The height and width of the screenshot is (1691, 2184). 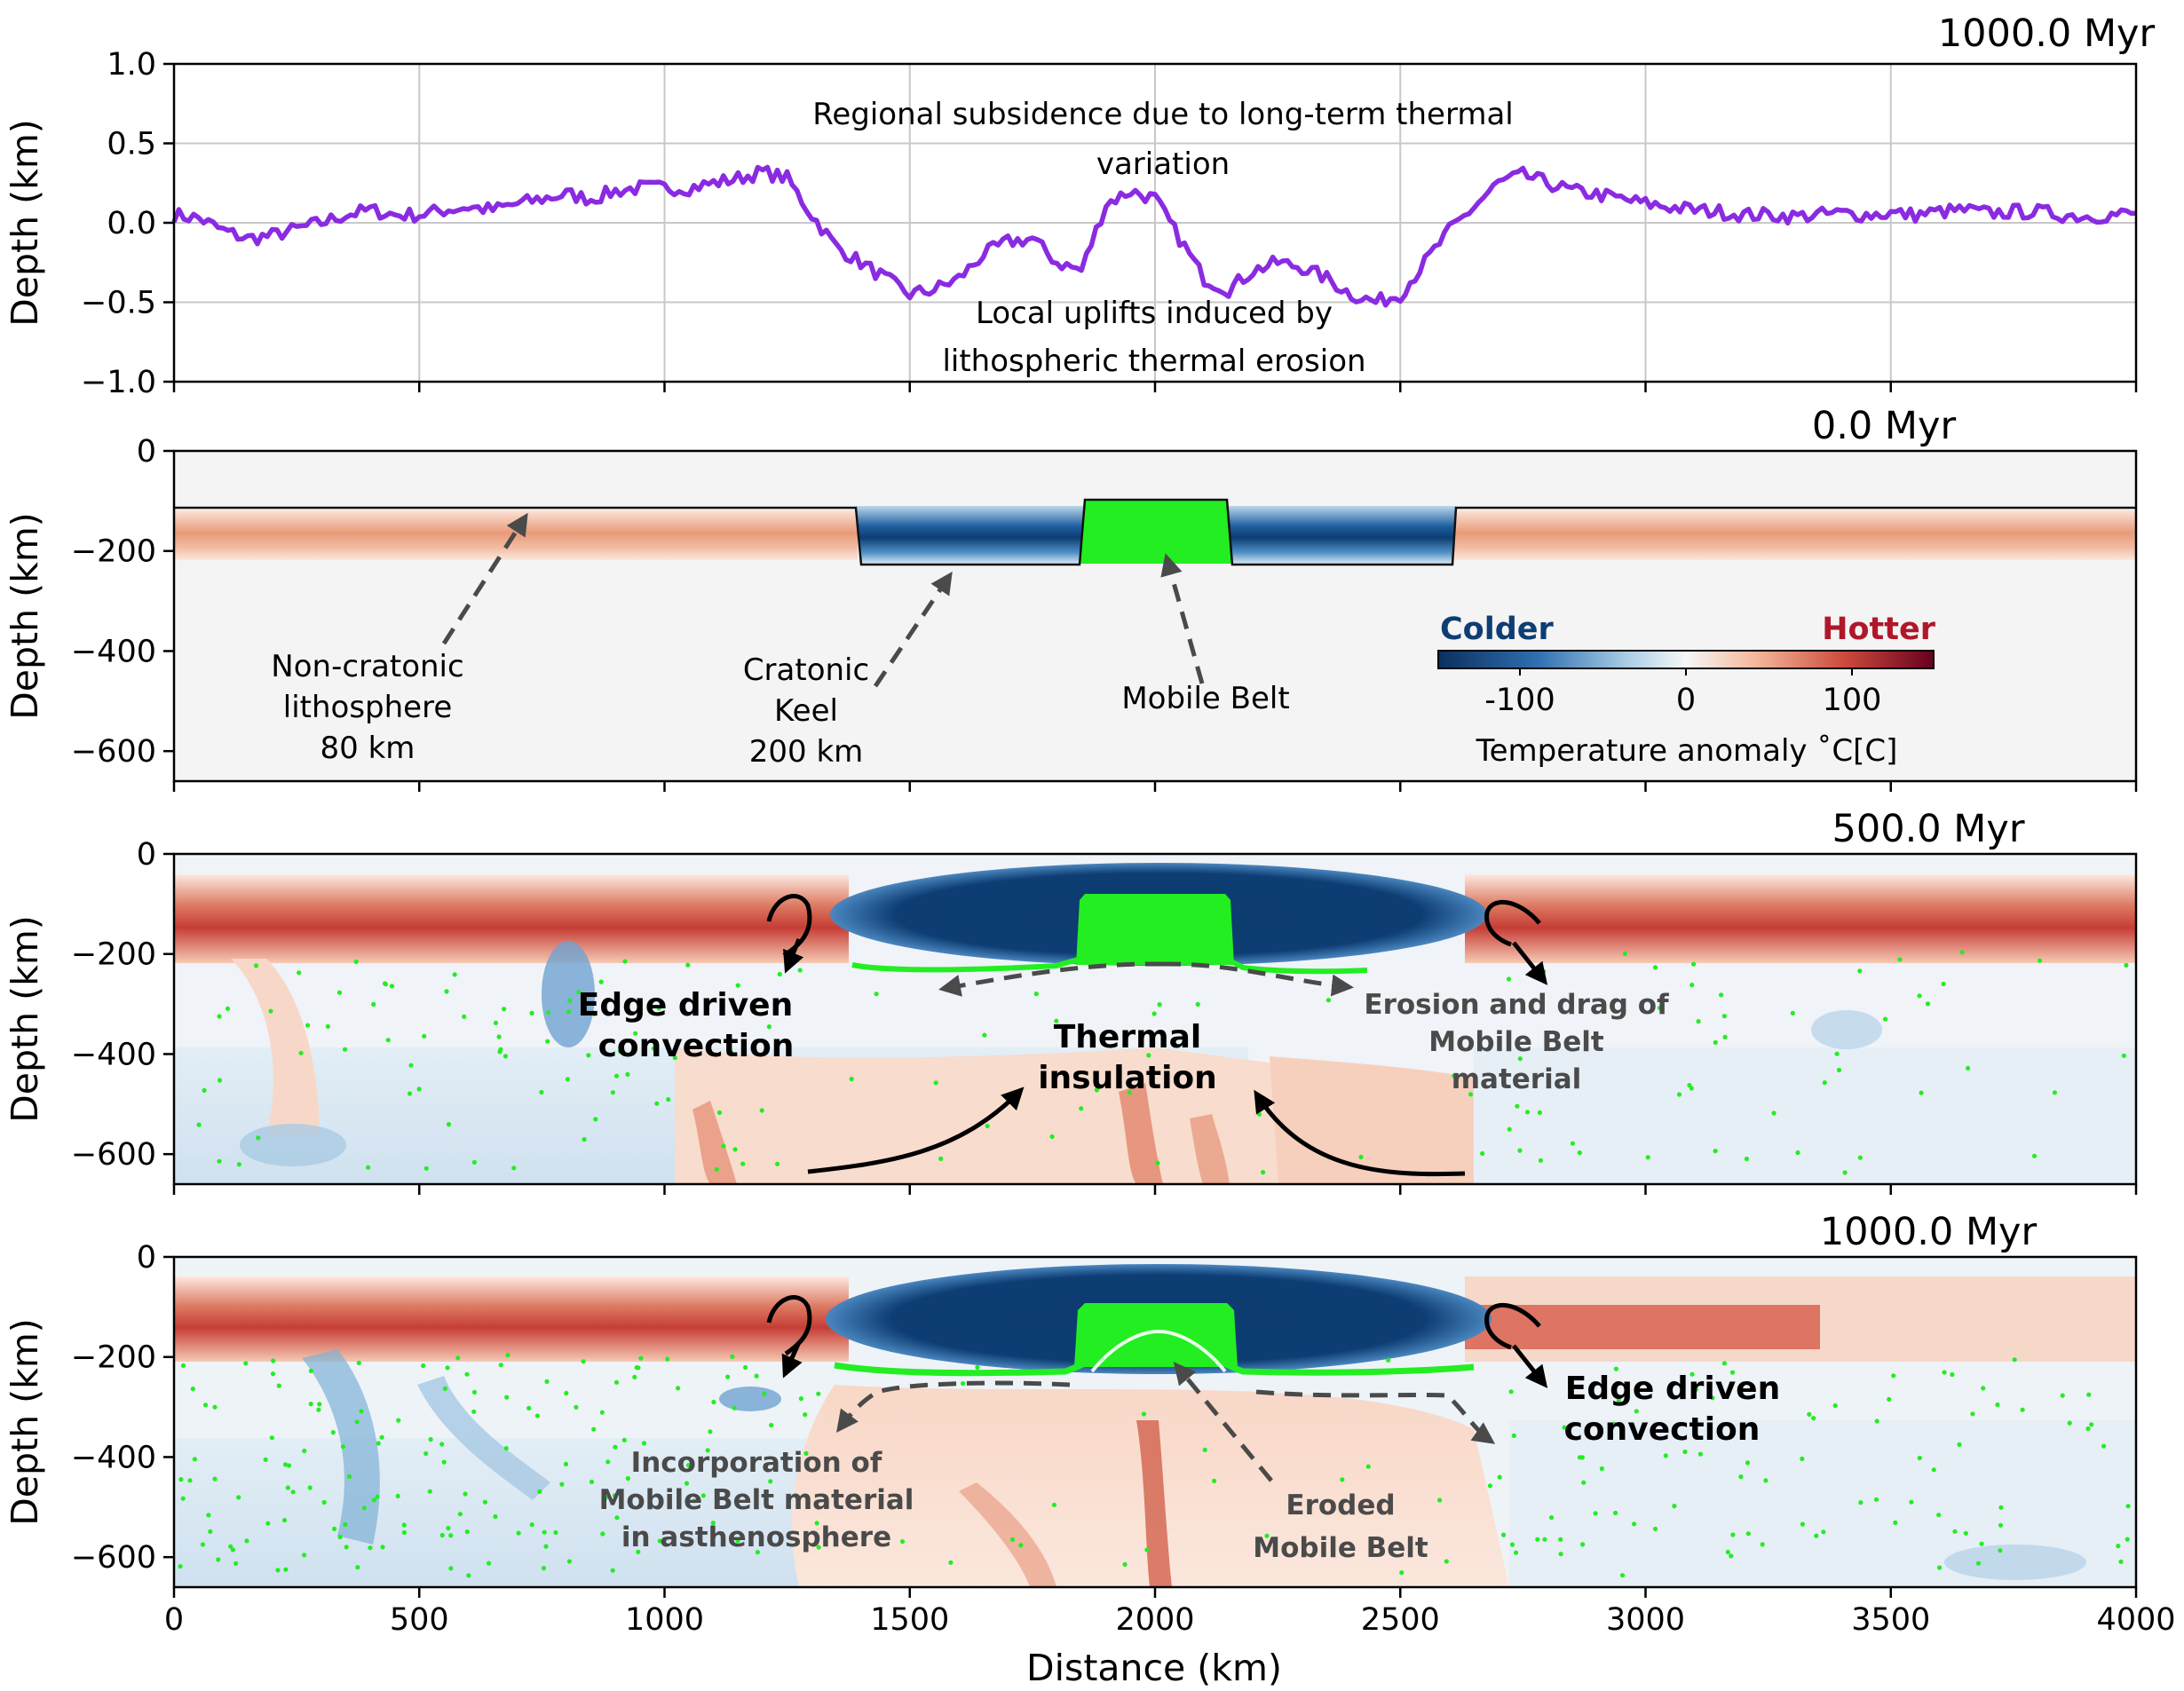 What do you see at coordinates (25, 616) in the screenshot?
I see `initial-y-axis-label: Depth (km)` at bounding box center [25, 616].